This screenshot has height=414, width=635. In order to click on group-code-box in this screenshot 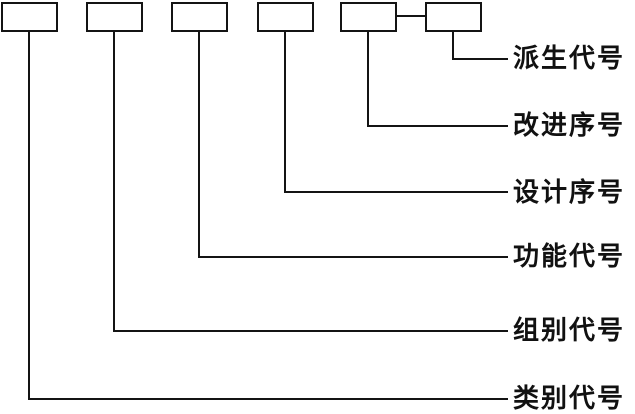, I will do `click(114, 17)`.